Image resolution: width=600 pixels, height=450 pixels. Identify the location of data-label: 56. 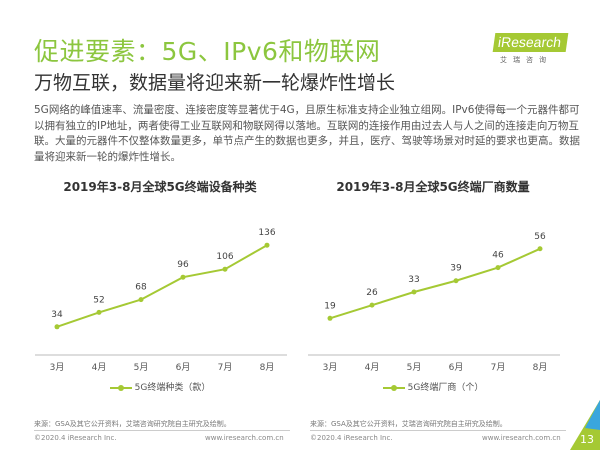
(540, 237).